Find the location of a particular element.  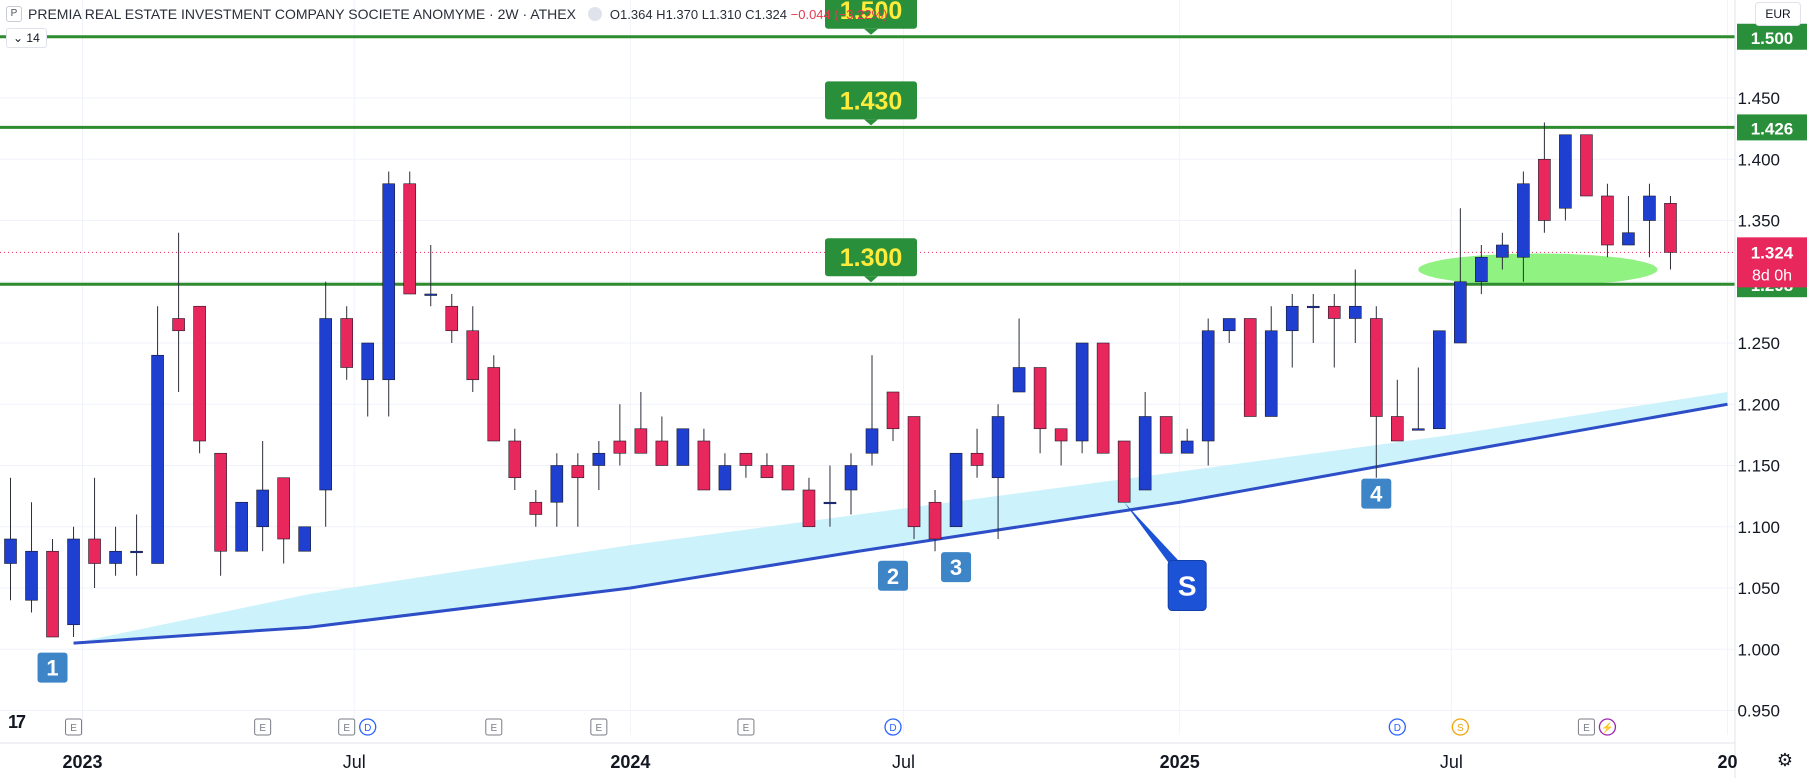

level-tag-text: 1.500 is located at coordinates (871, 12).